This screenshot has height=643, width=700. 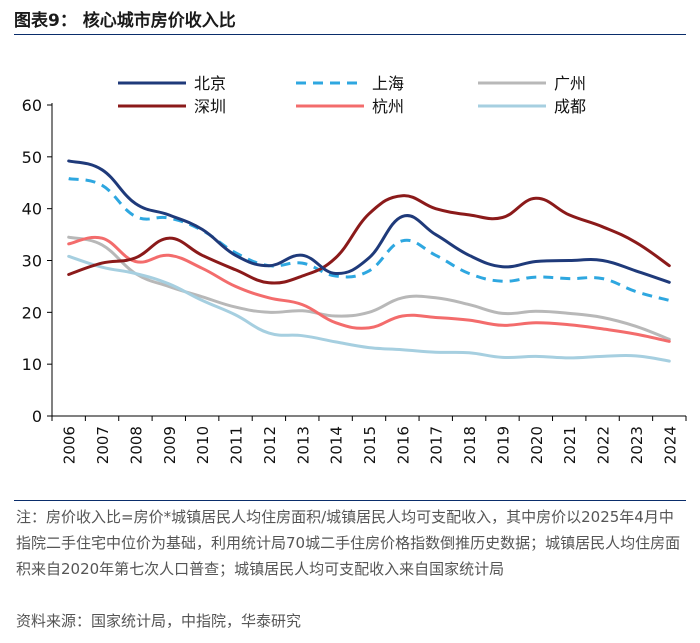 I want to click on note-divider, so click(x=350, y=500).